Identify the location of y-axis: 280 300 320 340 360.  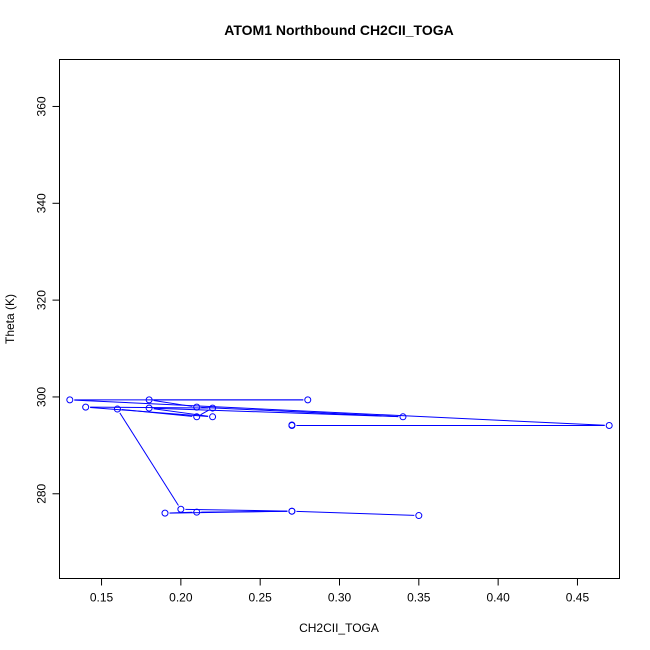
(47, 300).